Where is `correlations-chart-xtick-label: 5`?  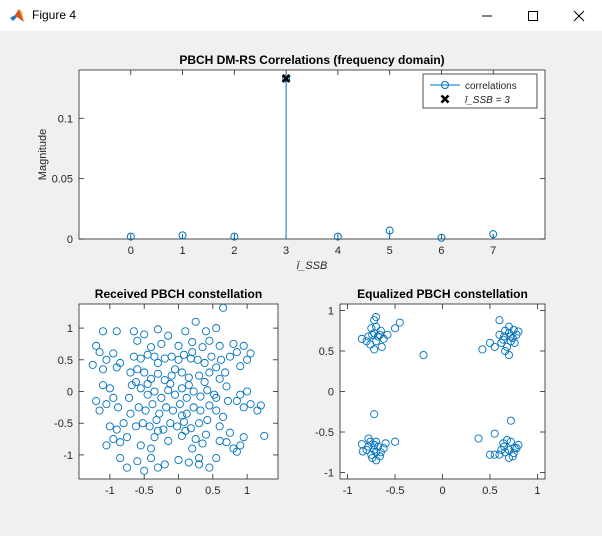
correlations-chart-xtick-label: 5 is located at coordinates (390, 251).